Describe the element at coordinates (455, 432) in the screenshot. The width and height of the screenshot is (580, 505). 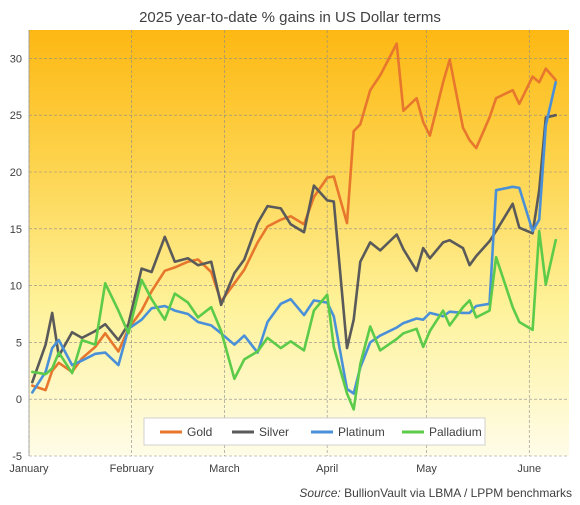
I see `legend-label-palladium: Palladium` at that location.